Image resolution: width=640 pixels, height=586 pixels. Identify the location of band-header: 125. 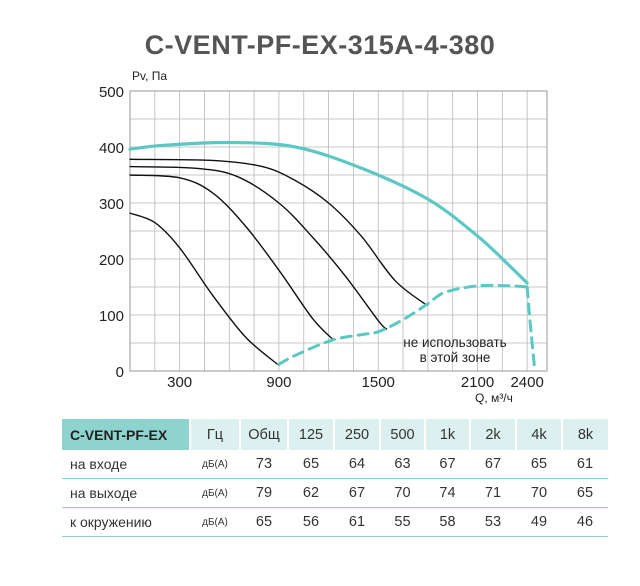
(310, 434).